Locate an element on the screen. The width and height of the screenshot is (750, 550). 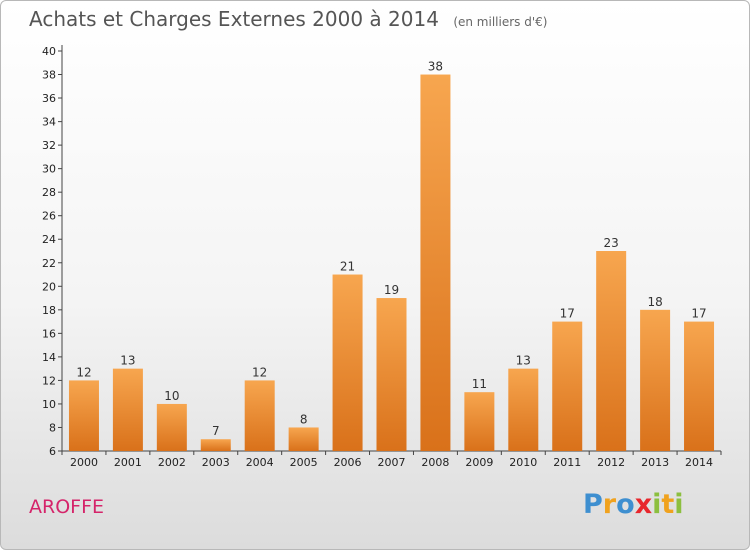
y-tick-label: 34 is located at coordinates (49, 122).